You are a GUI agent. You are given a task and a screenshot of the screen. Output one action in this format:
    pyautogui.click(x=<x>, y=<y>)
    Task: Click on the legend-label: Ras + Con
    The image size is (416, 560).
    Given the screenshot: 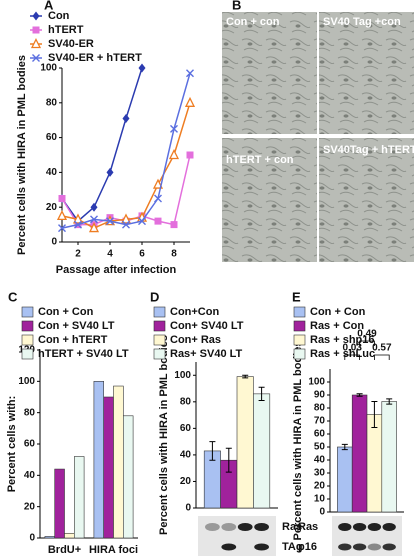 What is the action you would take?
    pyautogui.click(x=337, y=326)
    